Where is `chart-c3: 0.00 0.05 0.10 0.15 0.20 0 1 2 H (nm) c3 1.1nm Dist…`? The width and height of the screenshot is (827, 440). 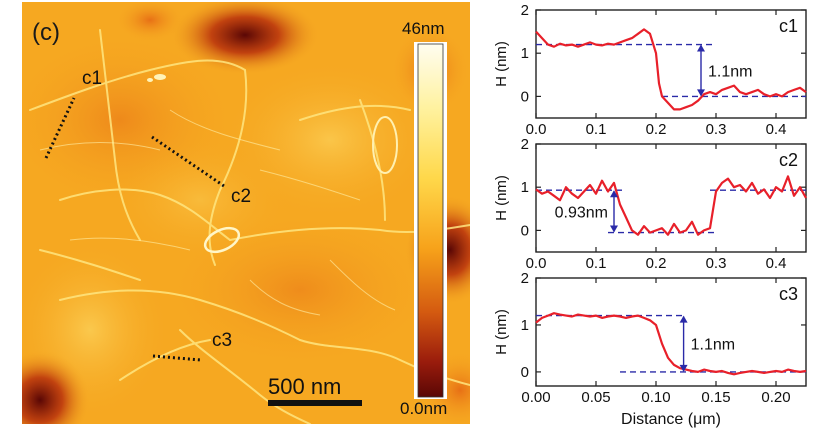 chart-c3: 0.00 0.05 0.10 0.15 0.20 0 1 2 H (nm) c3 1.1nm Dist… is located at coordinates (650, 349).